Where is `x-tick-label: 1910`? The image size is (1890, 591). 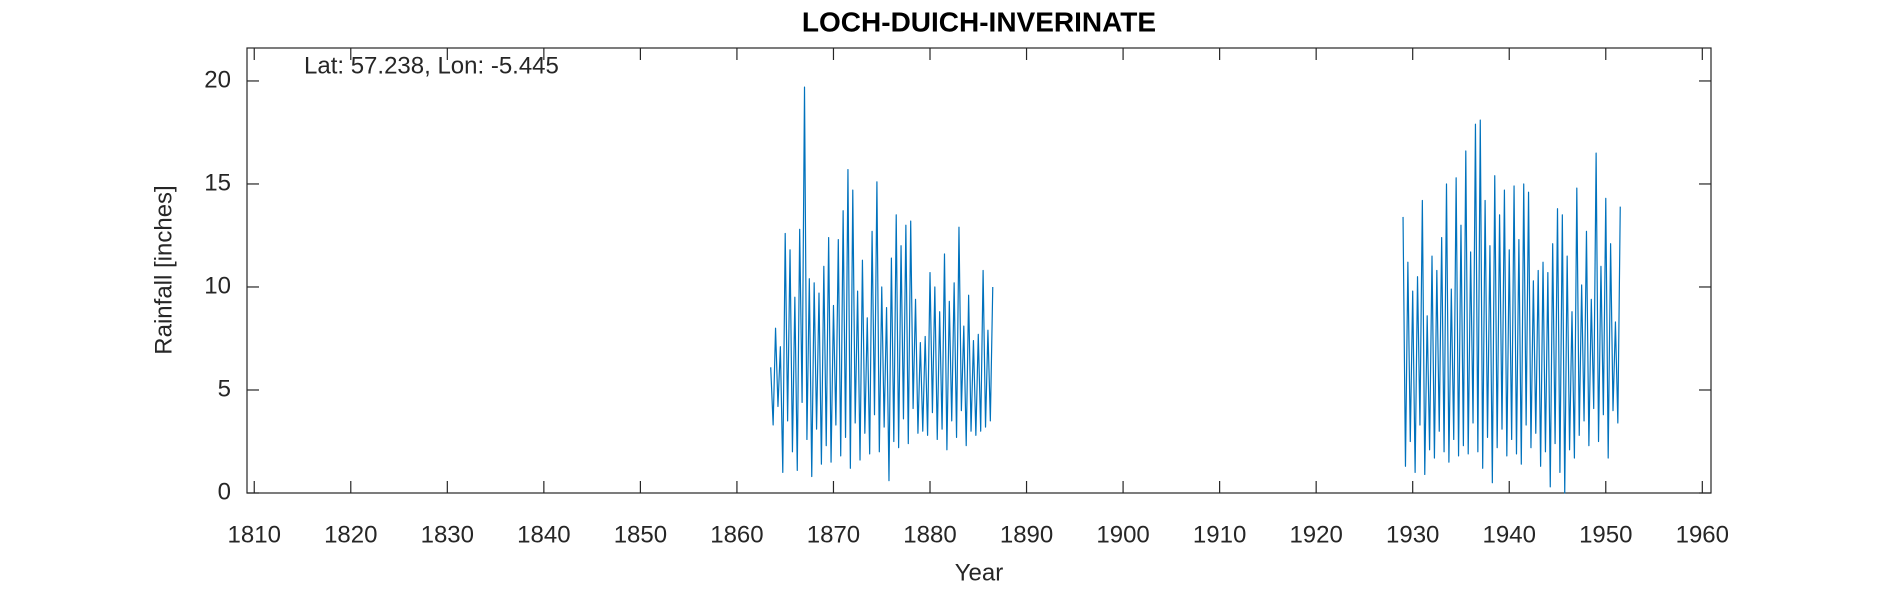
x-tick-label: 1910 is located at coordinates (1219, 534).